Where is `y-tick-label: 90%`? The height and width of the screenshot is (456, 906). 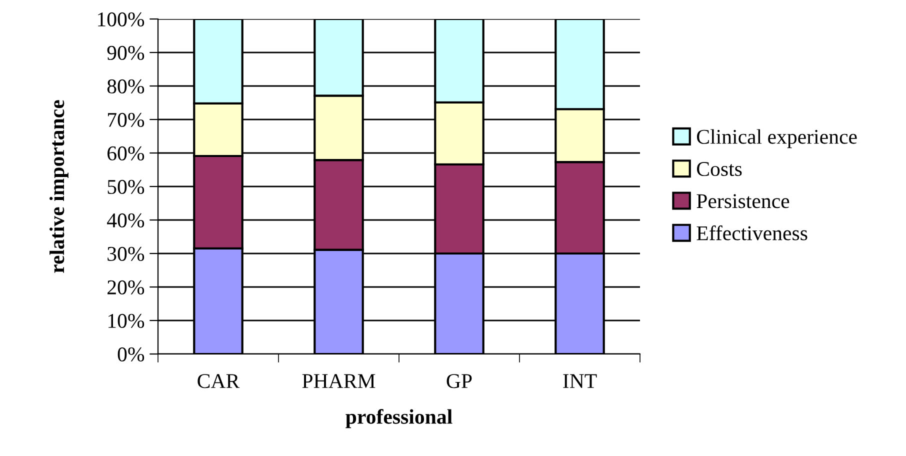
y-tick-label: 90% is located at coordinates (125, 53).